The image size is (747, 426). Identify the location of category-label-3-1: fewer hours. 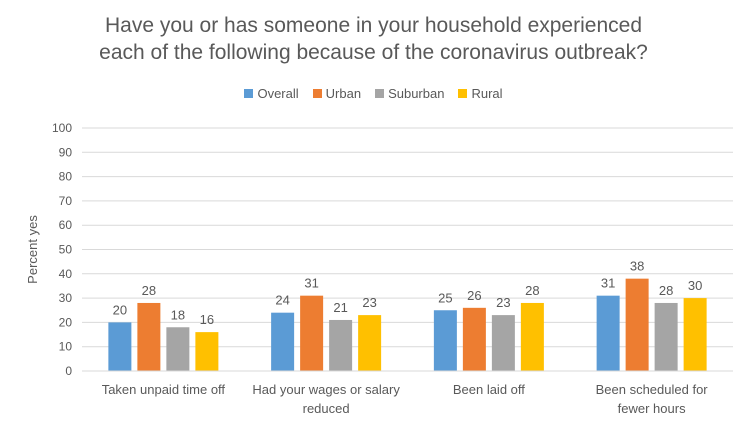
(652, 408).